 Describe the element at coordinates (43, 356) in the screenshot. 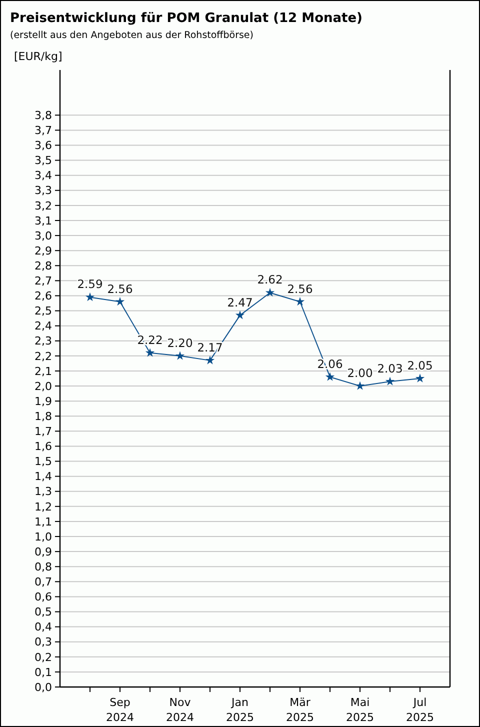

I see `y-tick-label: 2,2` at that location.